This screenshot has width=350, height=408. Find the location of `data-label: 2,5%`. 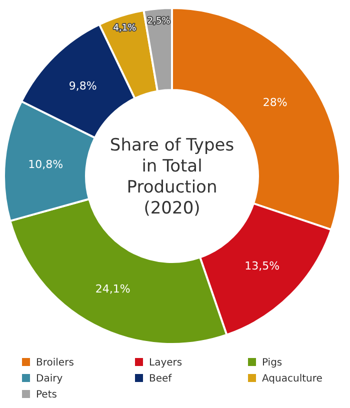

data-label: 2,5% is located at coordinates (159, 21).